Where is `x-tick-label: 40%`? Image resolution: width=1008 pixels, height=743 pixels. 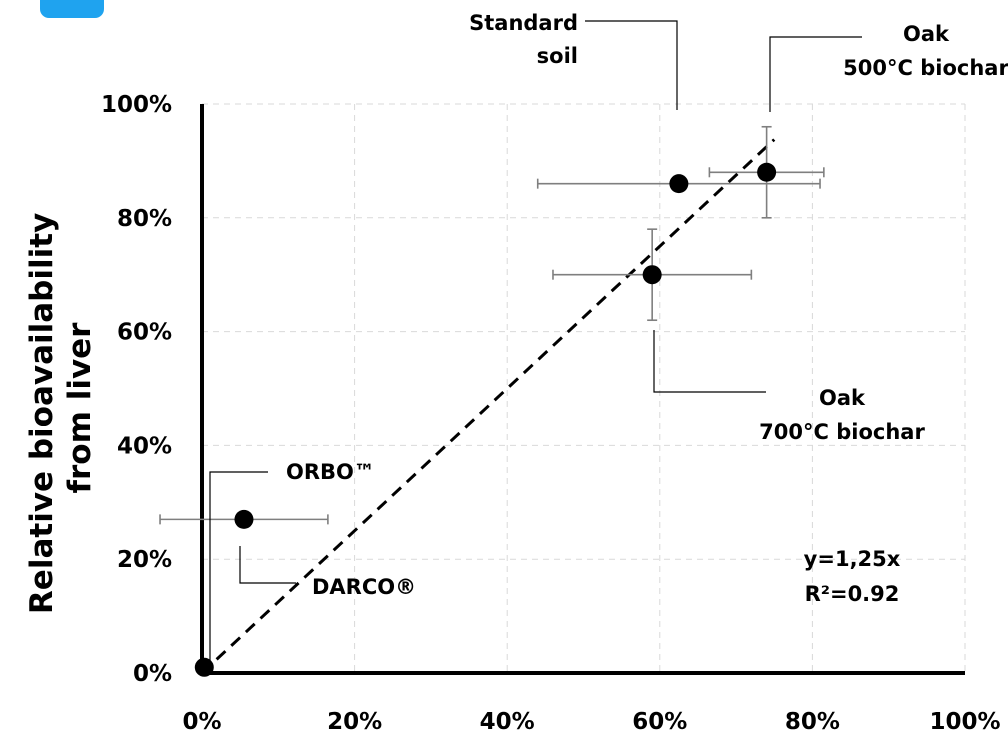
x-tick-label: 40% is located at coordinates (507, 722).